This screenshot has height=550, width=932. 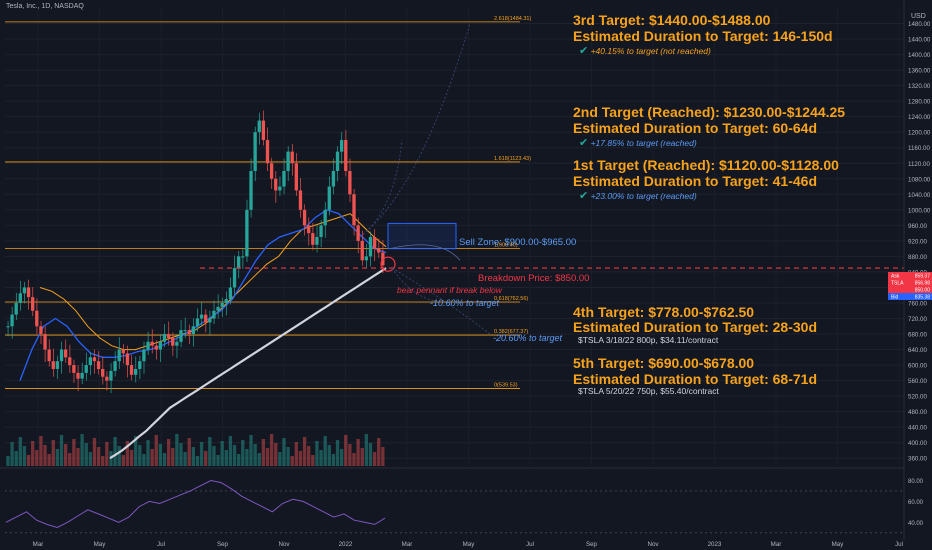 I want to click on target5-option: $TSLA 5/20/22 750p, $55.40/contract, so click(x=648, y=391).